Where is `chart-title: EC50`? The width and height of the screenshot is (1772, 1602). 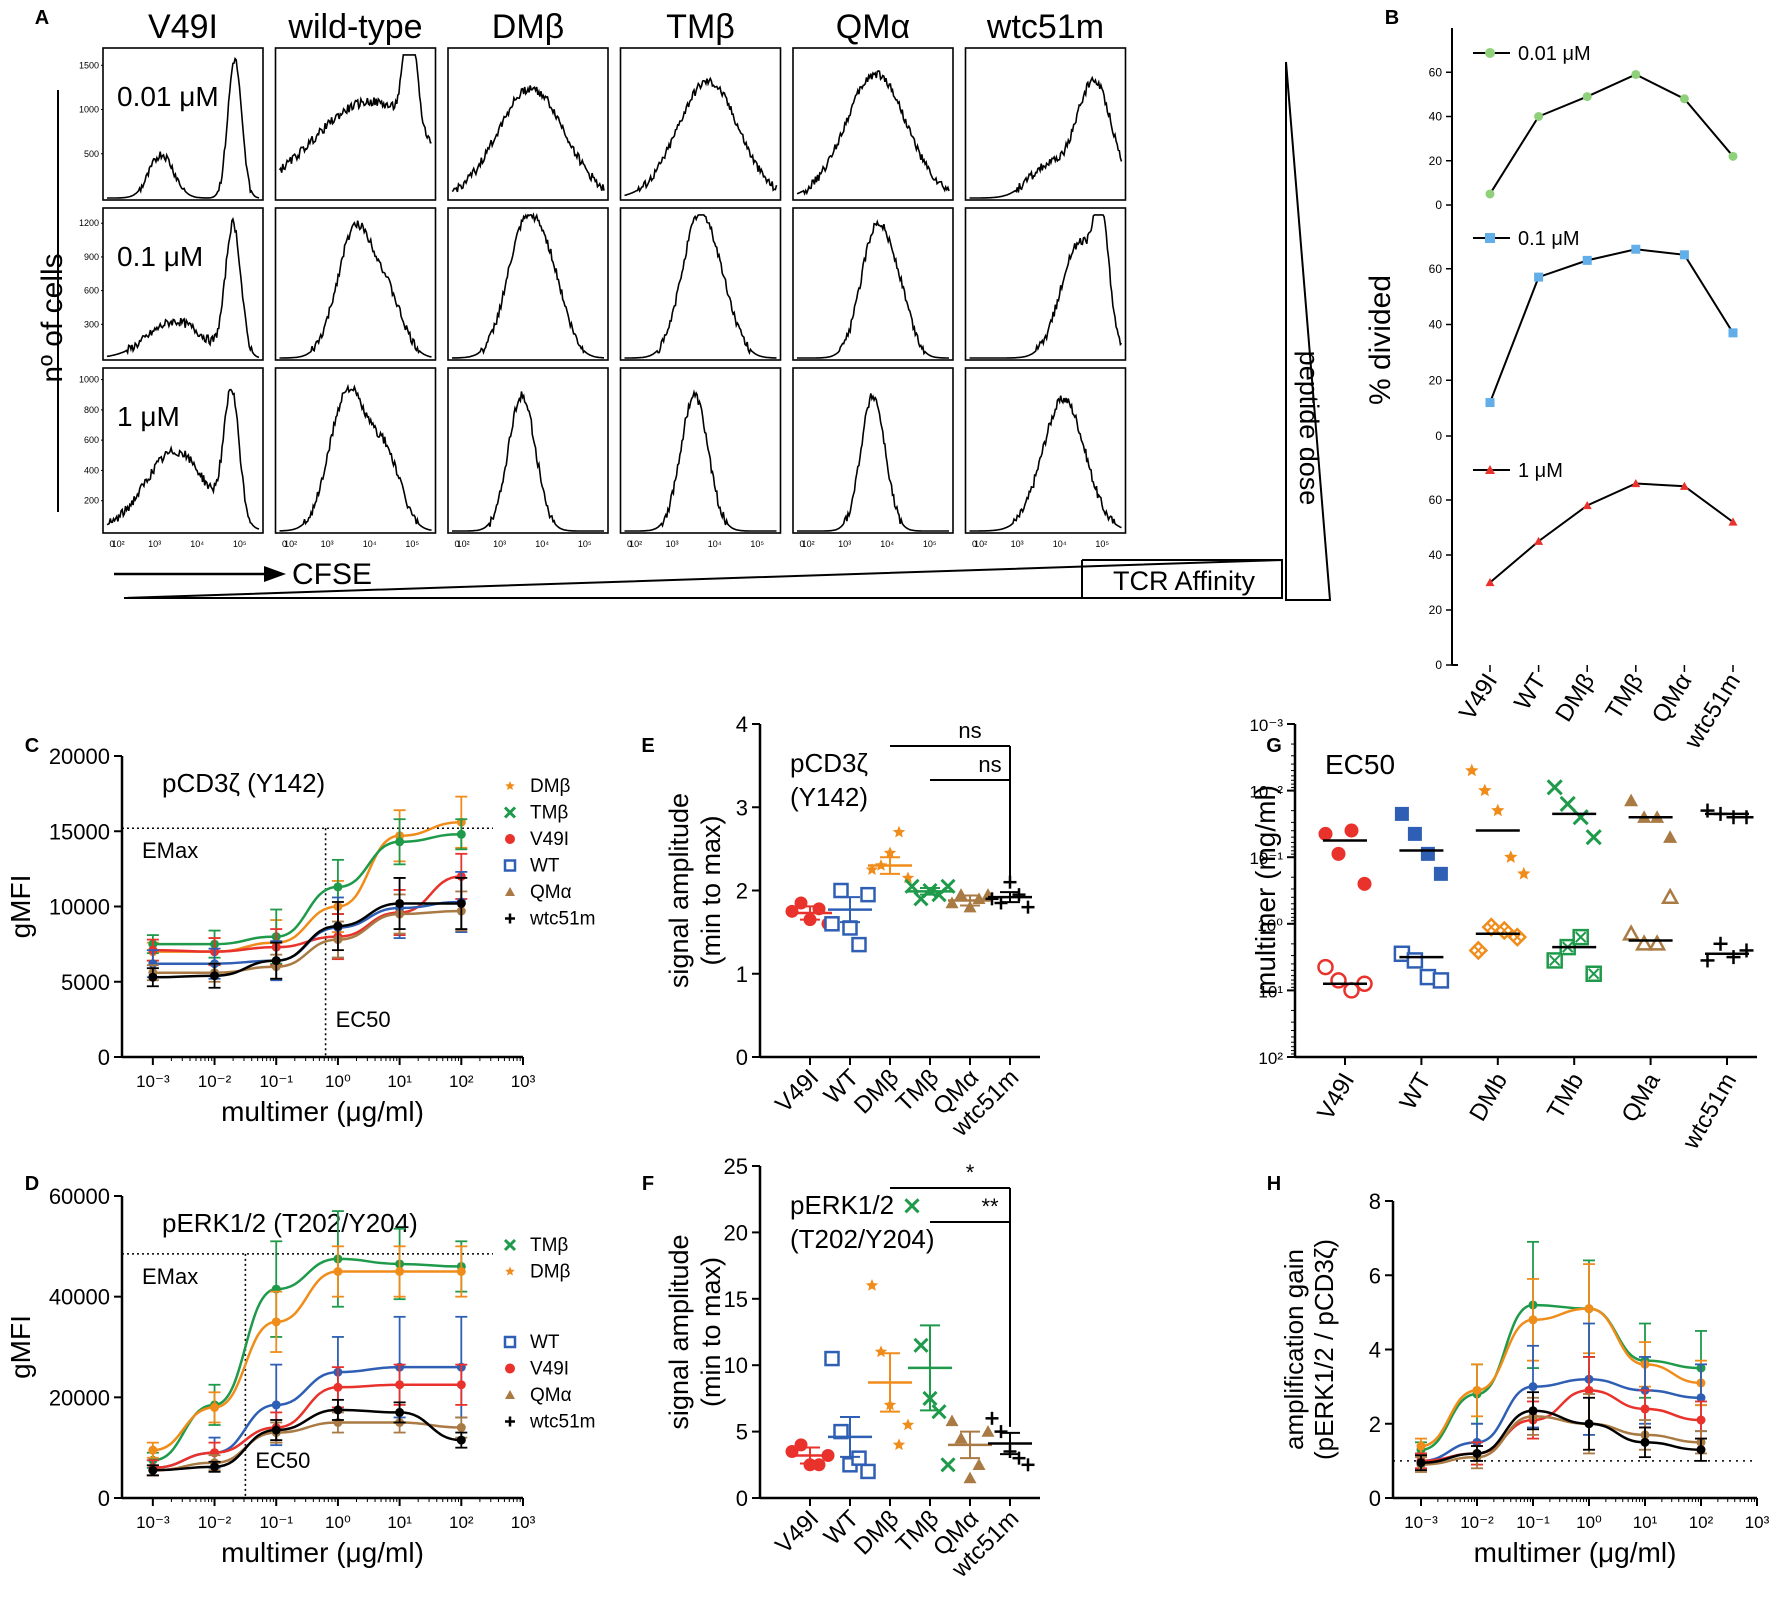 chart-title: EC50 is located at coordinates (1360, 764).